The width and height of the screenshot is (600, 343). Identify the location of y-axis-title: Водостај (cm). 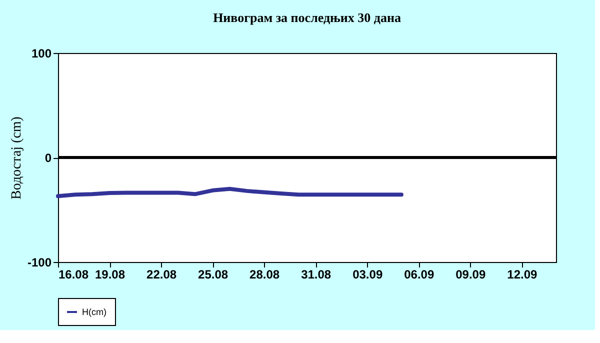
(16, 158).